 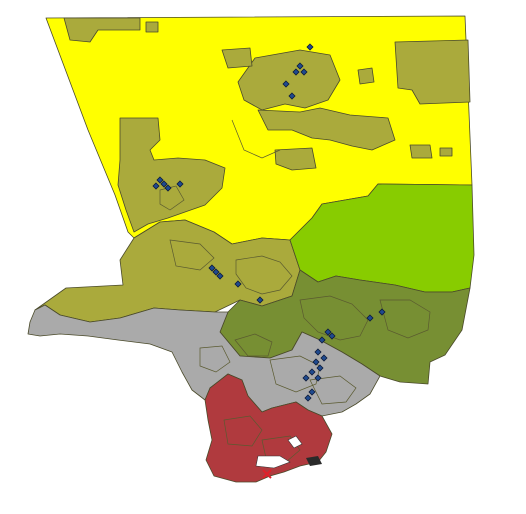 What do you see at coordinates (267, 474) in the screenshot?
I see `harbor-x-icon` at bounding box center [267, 474].